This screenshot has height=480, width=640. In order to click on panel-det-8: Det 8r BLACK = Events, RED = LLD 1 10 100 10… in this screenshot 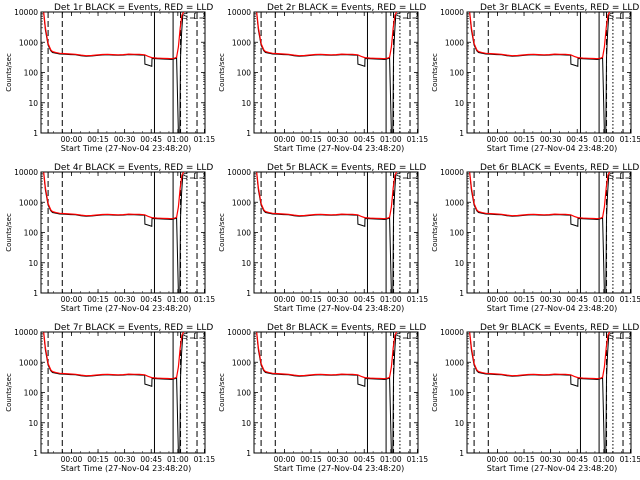, I will do `click(323, 398)`.